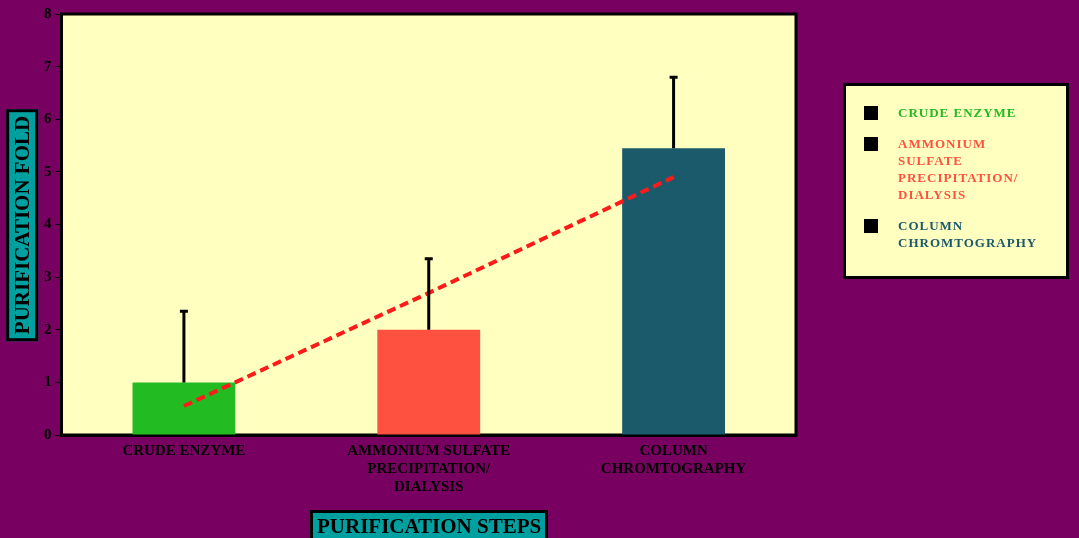 The width and height of the screenshot is (1079, 538). Describe the element at coordinates (673, 458) in the screenshot. I see `x-tick-label: COLUMN CHROMTOGRAPHY` at that location.